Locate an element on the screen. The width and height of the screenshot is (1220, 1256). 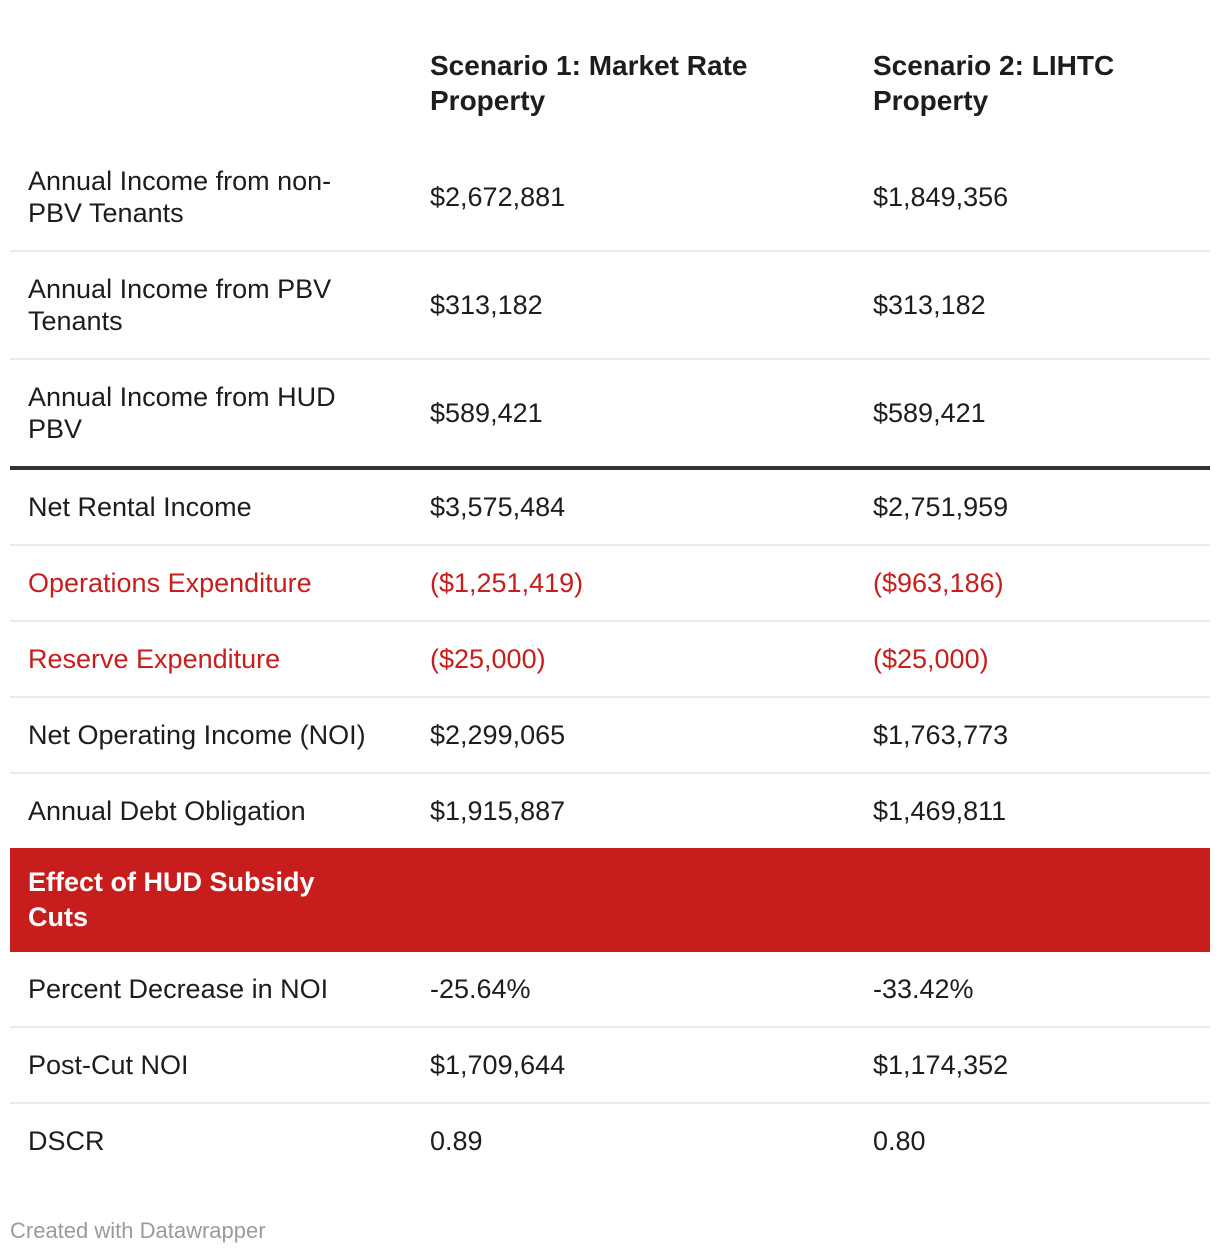
row-label: Annual Income from PBV Tenants is located at coordinates (220, 305).